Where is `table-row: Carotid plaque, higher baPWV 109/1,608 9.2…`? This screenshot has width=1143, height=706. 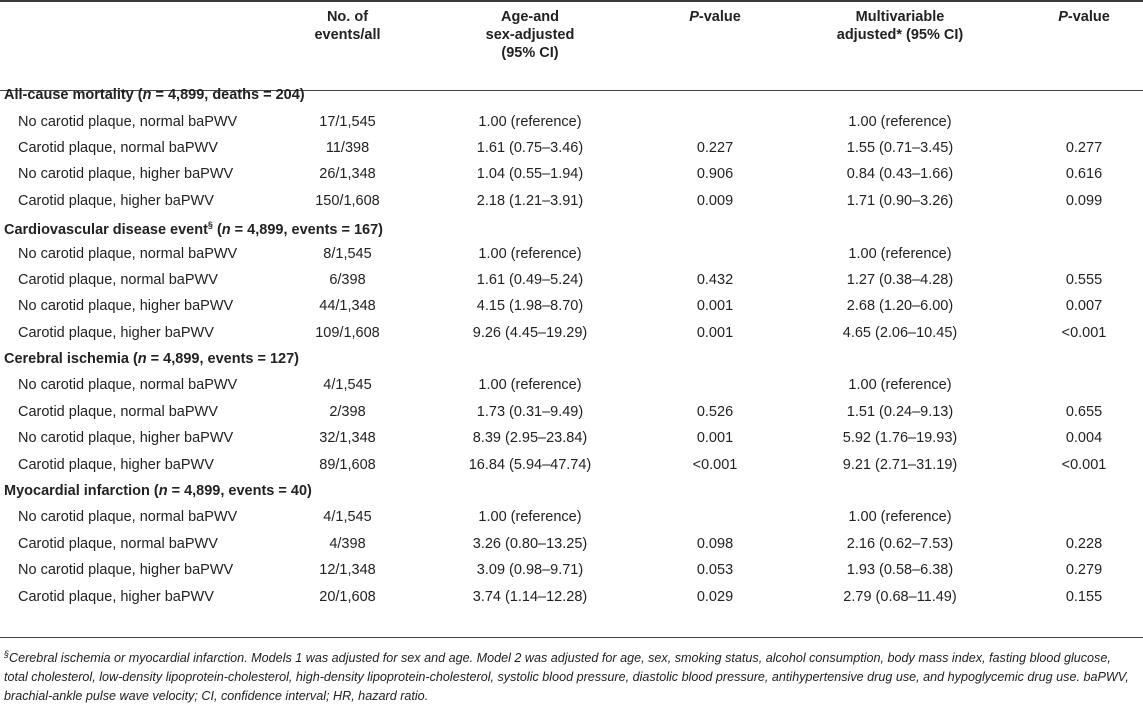 table-row: Carotid plaque, higher baPWV 109/1,608 9.2… is located at coordinates (571, 333).